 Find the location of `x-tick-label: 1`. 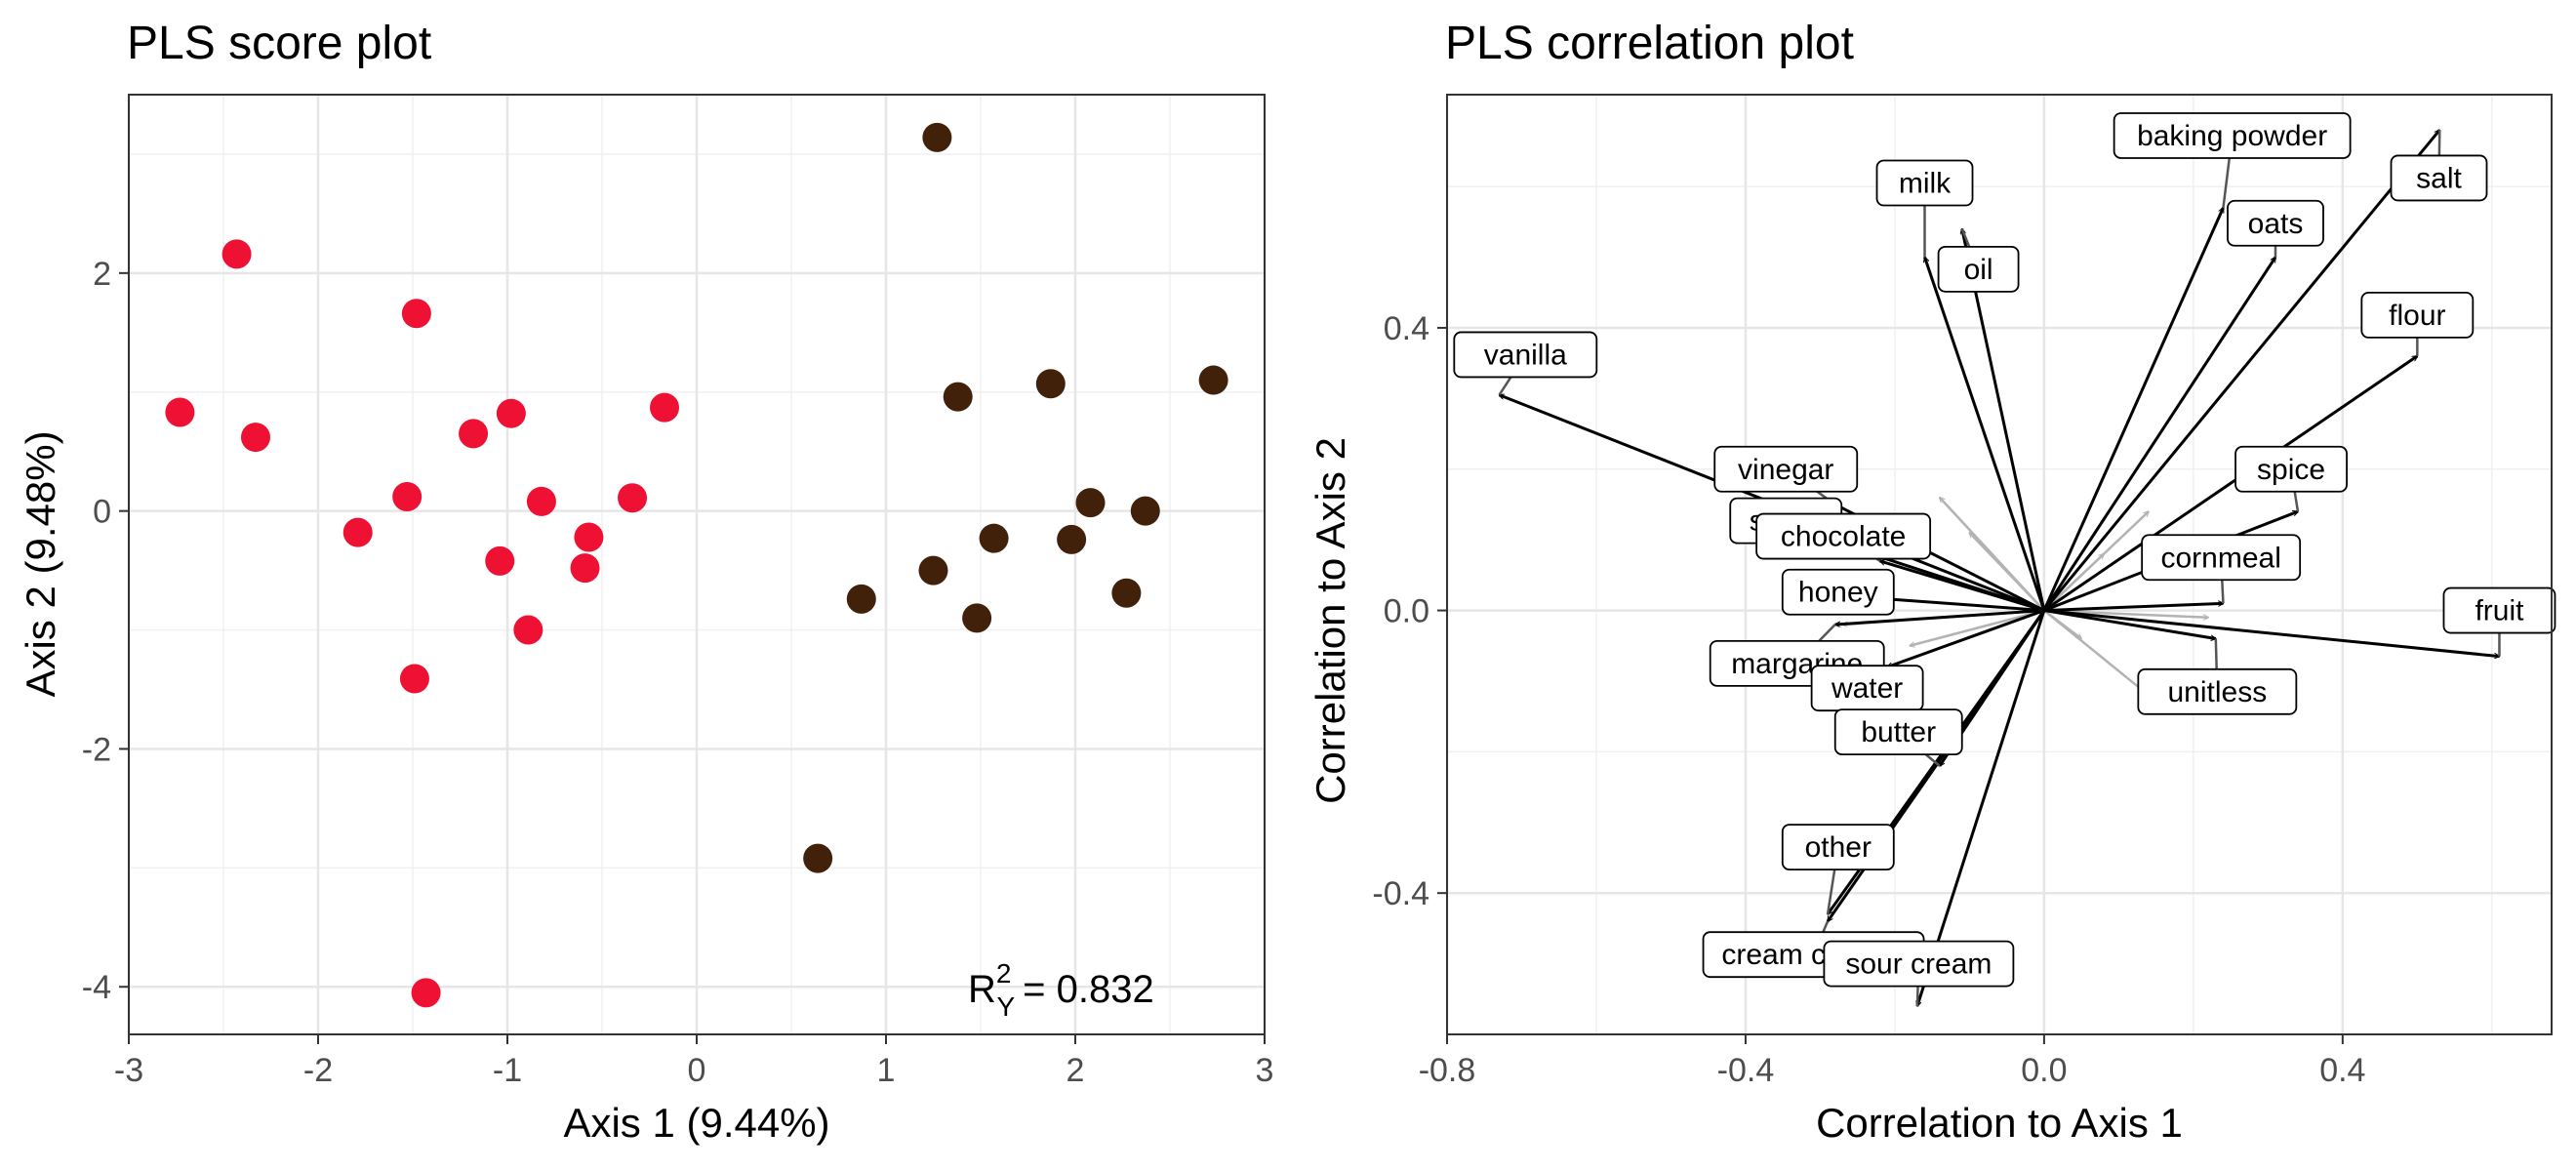

x-tick-label: 1 is located at coordinates (886, 1070).